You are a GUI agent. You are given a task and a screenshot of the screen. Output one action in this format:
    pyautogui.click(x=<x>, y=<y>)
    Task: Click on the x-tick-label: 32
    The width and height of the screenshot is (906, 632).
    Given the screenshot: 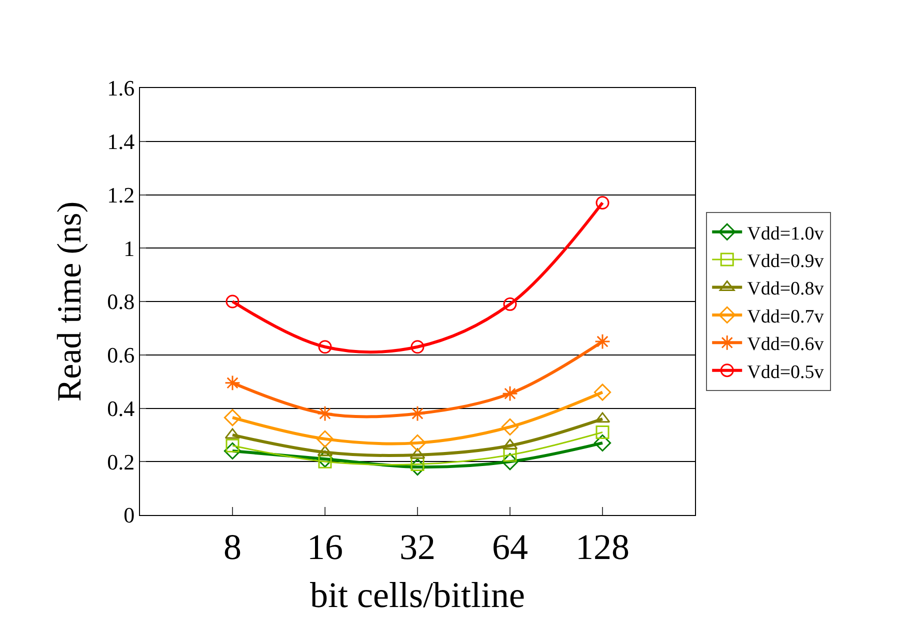 What is the action you would take?
    pyautogui.click(x=418, y=547)
    